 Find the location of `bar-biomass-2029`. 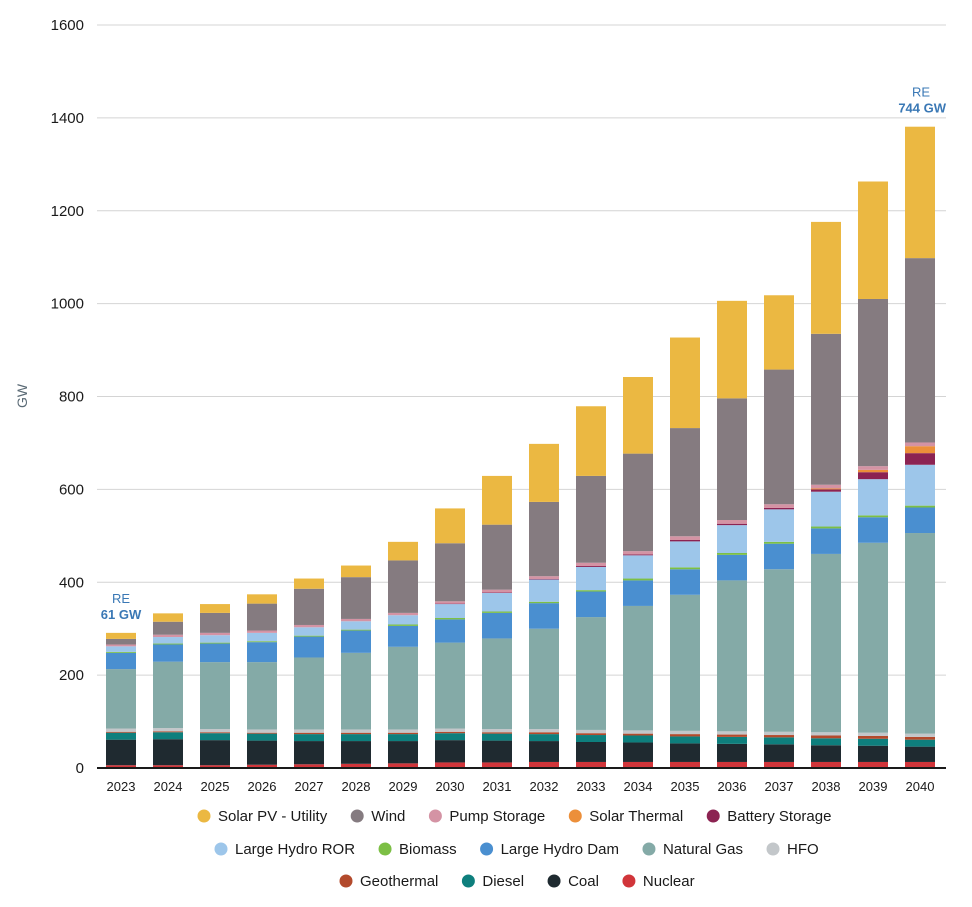

bar-biomass-2029 is located at coordinates (403, 625).